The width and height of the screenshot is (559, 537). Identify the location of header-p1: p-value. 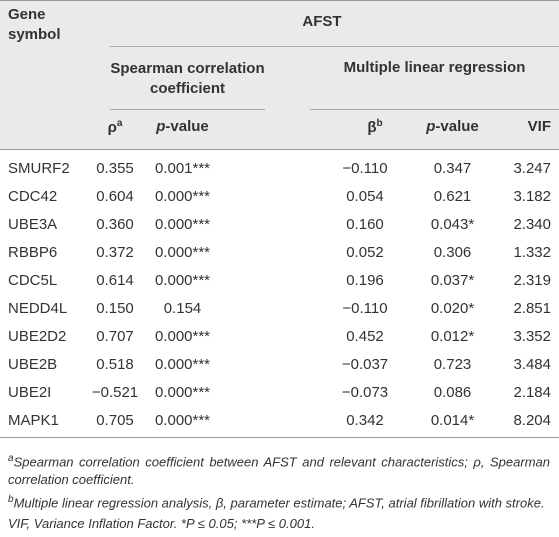
(182, 126).